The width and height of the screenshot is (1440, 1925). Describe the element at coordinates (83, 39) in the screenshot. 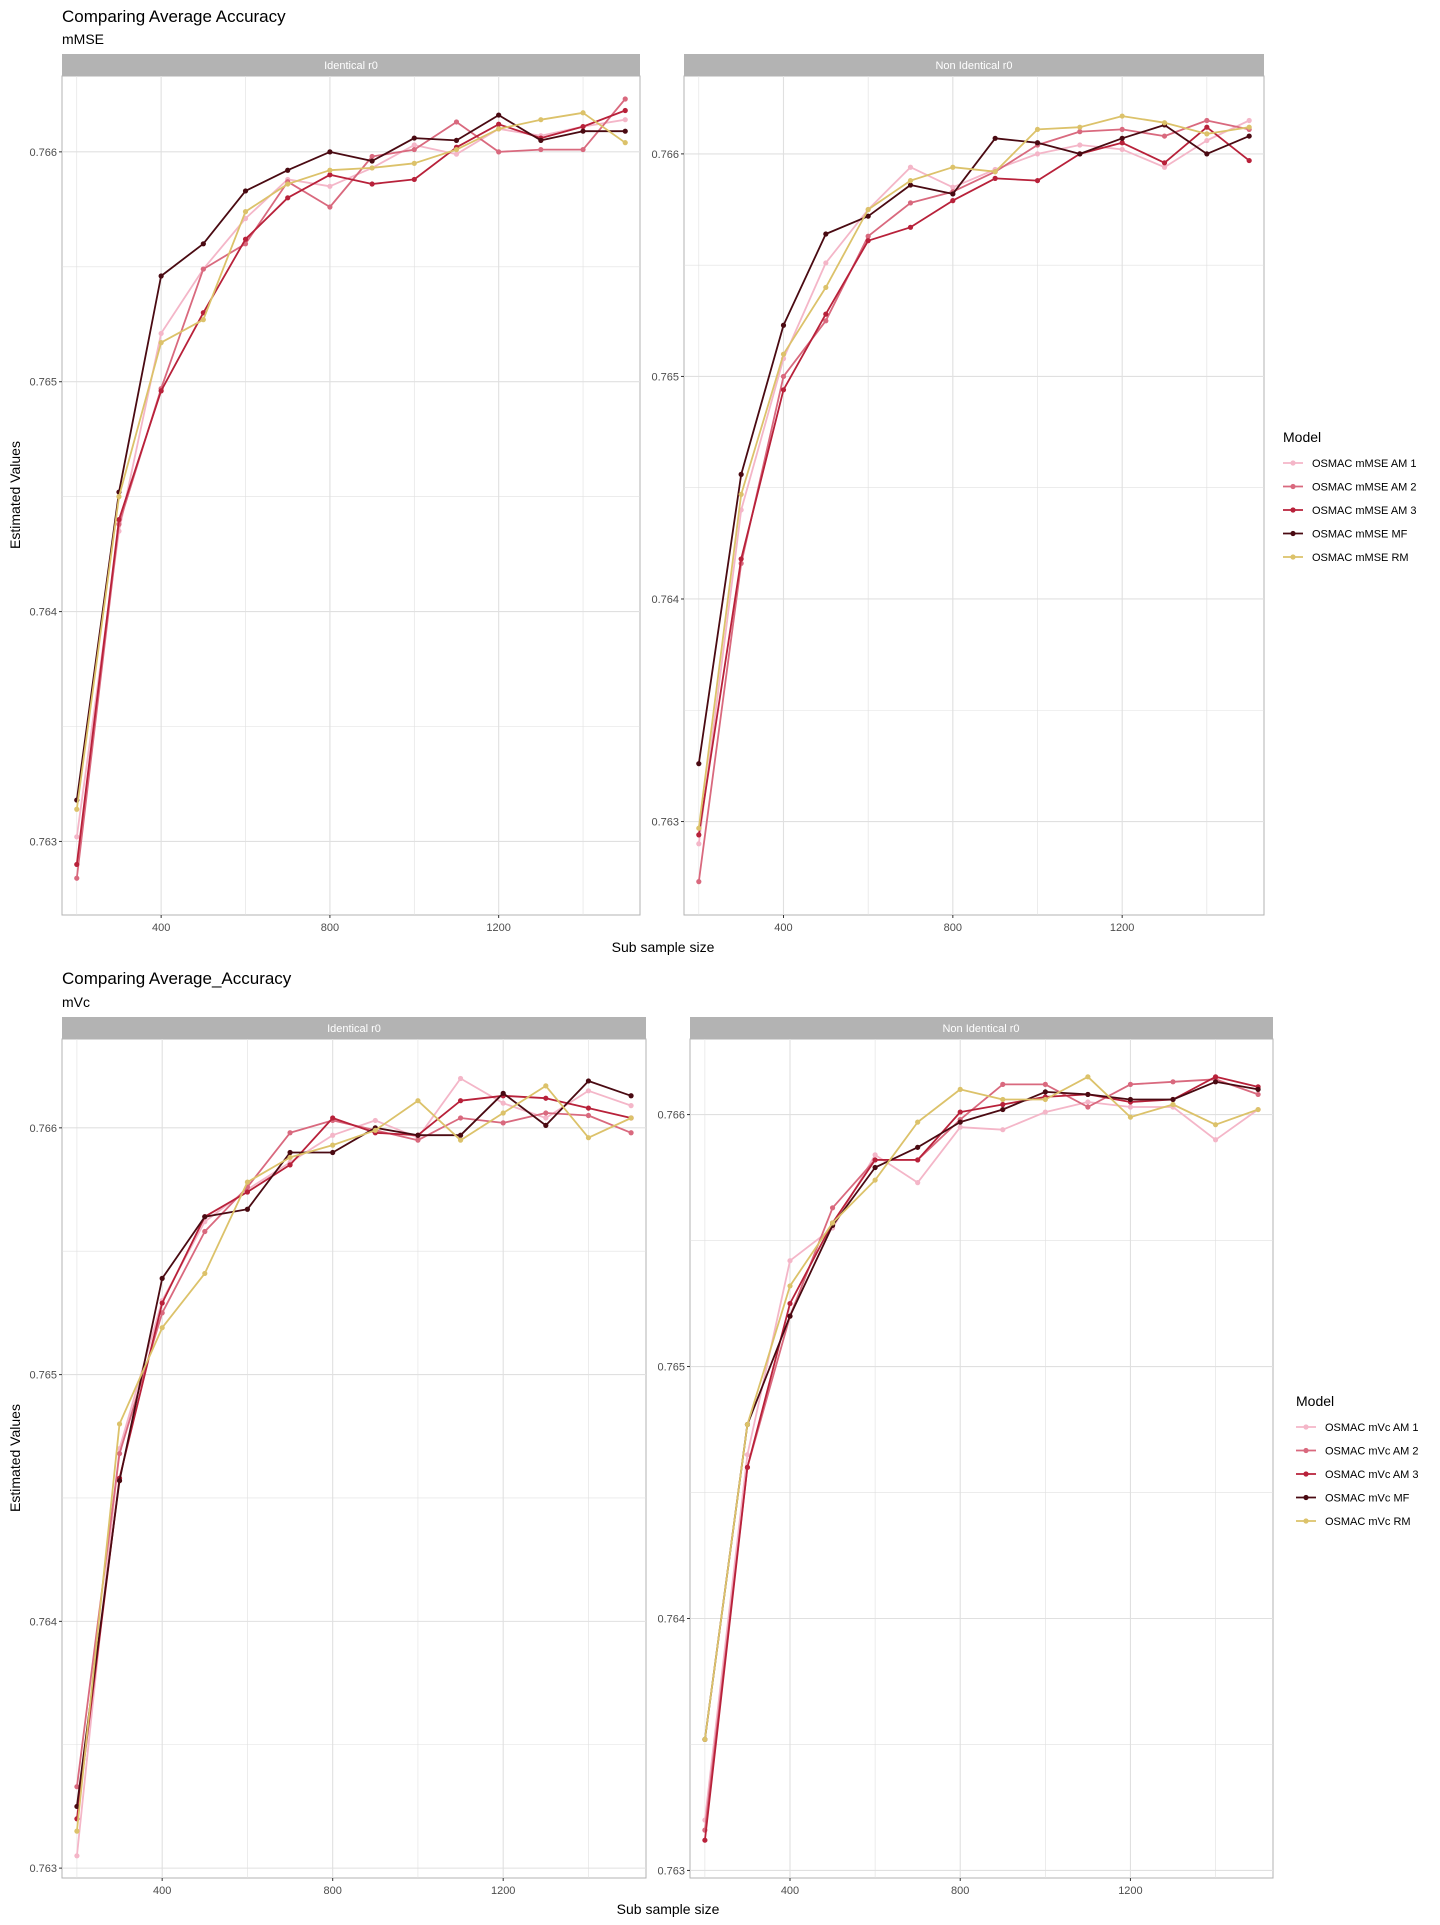

I see `figure-subtitle: mMSE` at that location.